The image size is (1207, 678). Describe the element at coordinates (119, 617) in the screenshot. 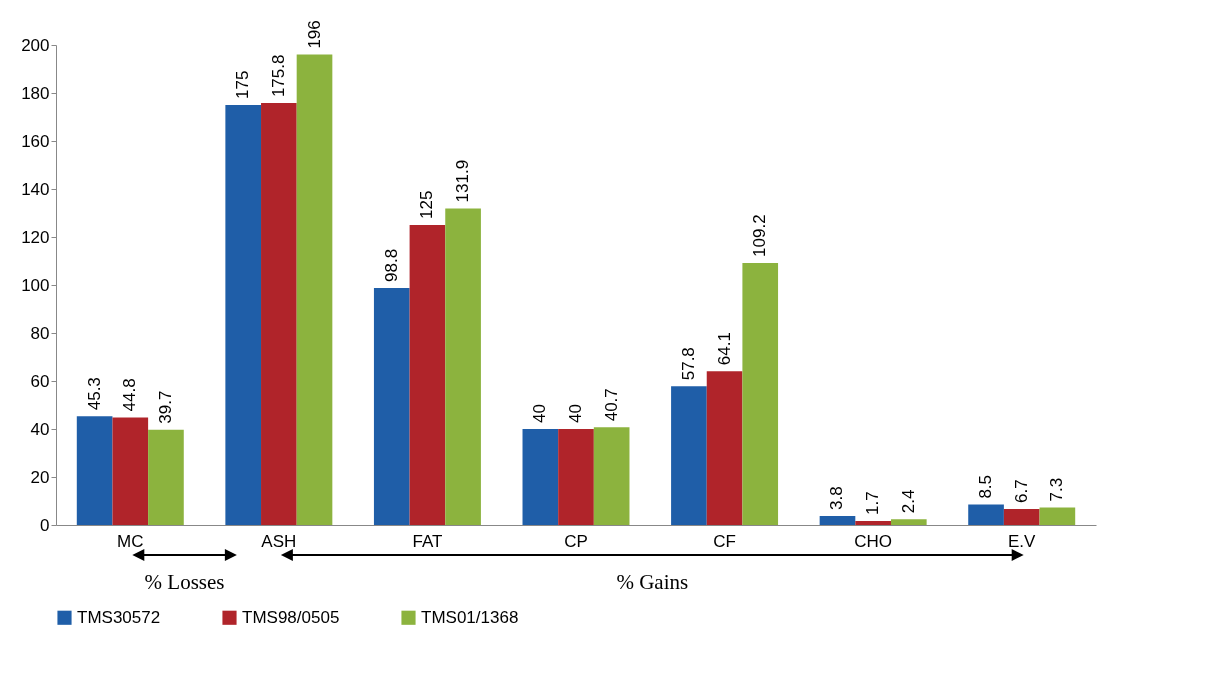

I see `legend-label: TMS30572` at that location.